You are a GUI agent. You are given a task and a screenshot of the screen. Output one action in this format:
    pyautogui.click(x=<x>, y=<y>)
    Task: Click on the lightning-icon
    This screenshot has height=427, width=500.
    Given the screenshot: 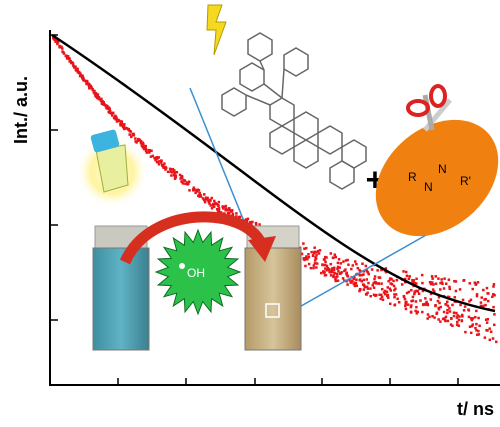 What is the action you would take?
    pyautogui.click(x=216, y=30)
    